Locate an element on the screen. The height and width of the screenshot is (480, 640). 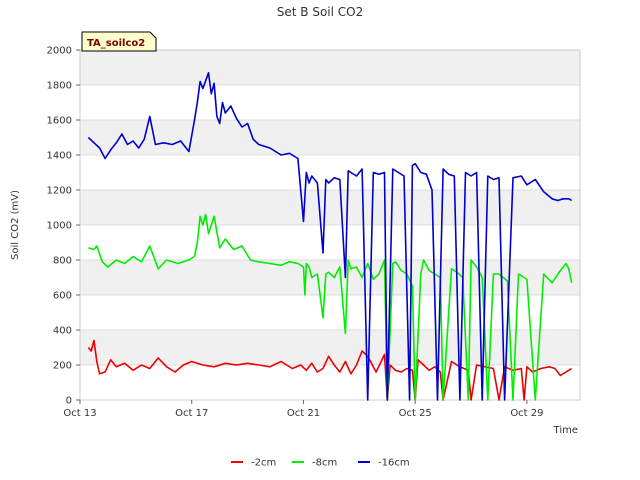
legend-label: -8cm is located at coordinates (324, 463).